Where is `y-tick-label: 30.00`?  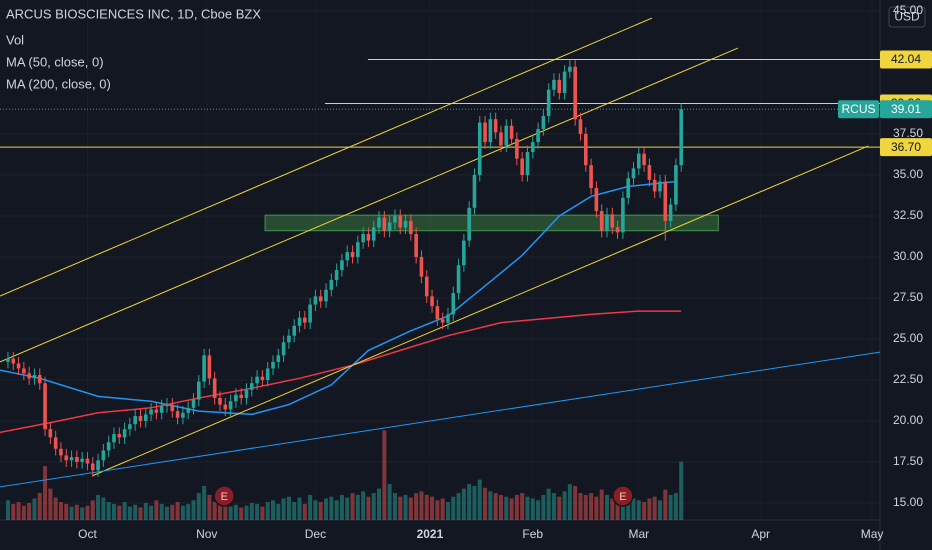 y-tick-label: 30.00 is located at coordinates (908, 256).